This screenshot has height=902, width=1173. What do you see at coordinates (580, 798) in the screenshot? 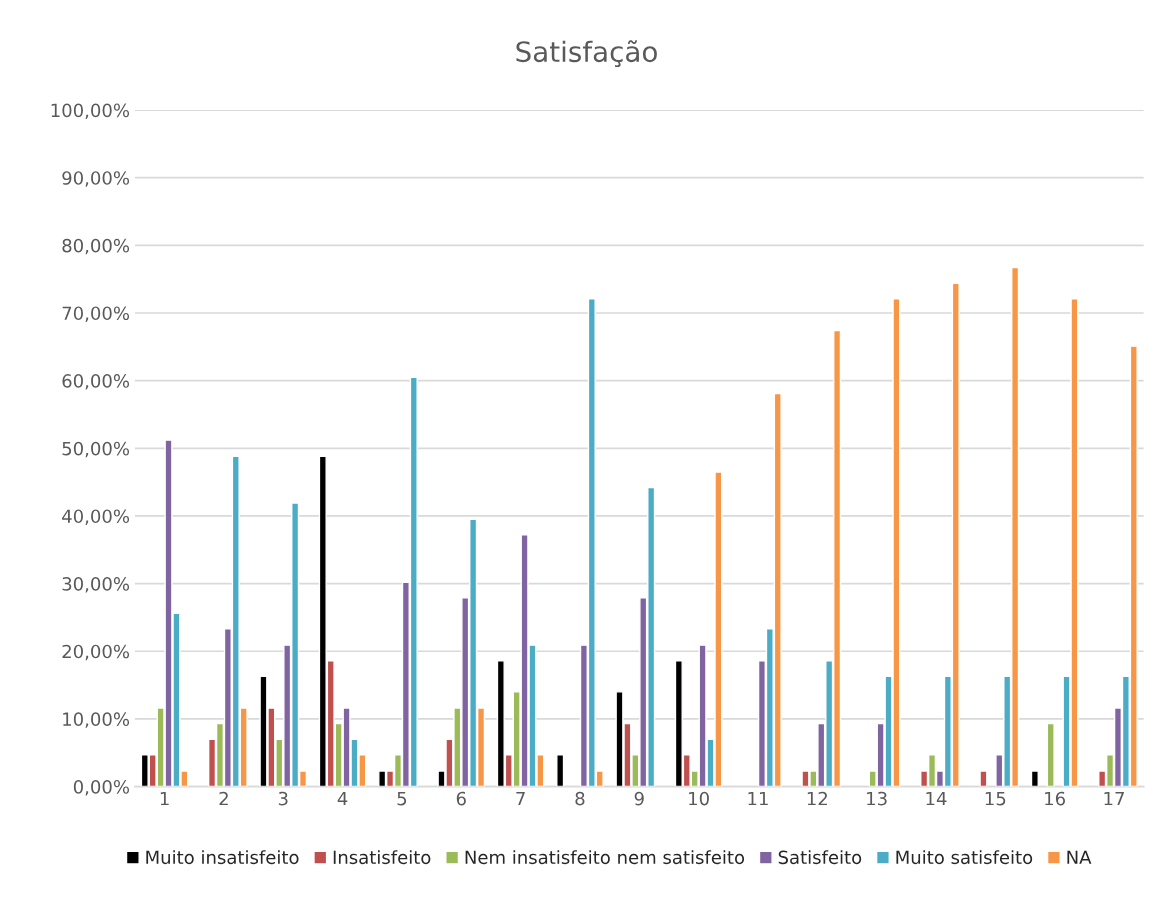
I see `x-tick-label: 8` at bounding box center [580, 798].